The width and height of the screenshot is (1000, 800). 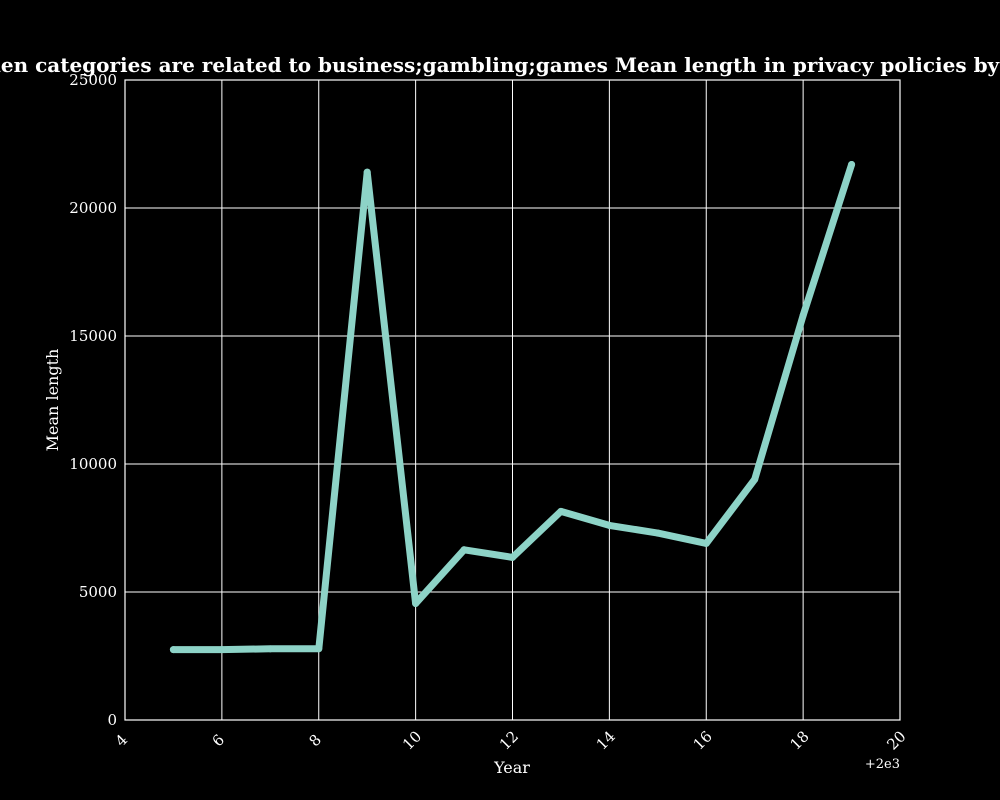 I want to click on y-tick-label: 20000, so click(x=93, y=208).